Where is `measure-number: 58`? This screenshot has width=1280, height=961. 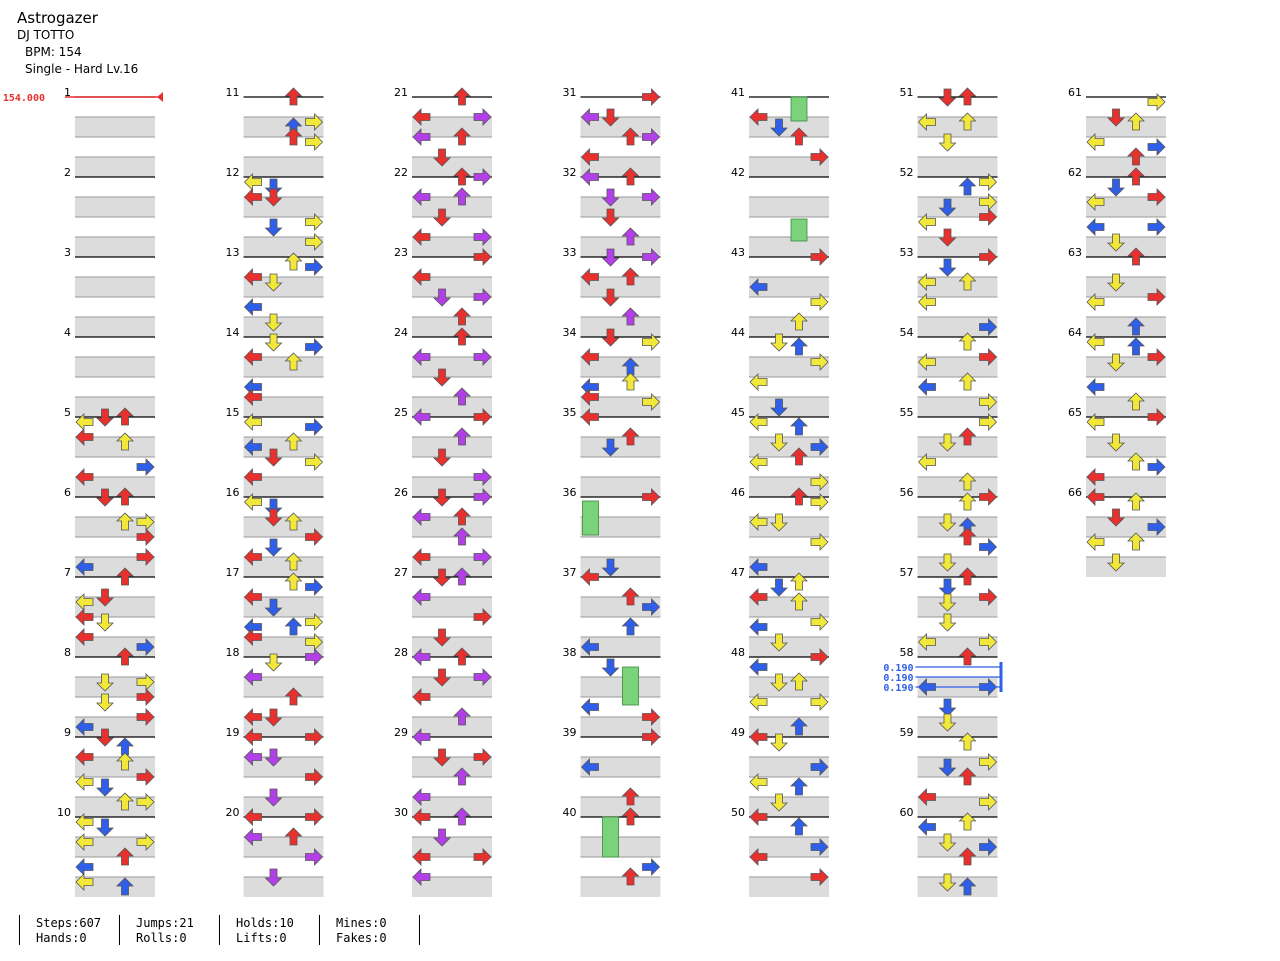 measure-number: 58 is located at coordinates (907, 652).